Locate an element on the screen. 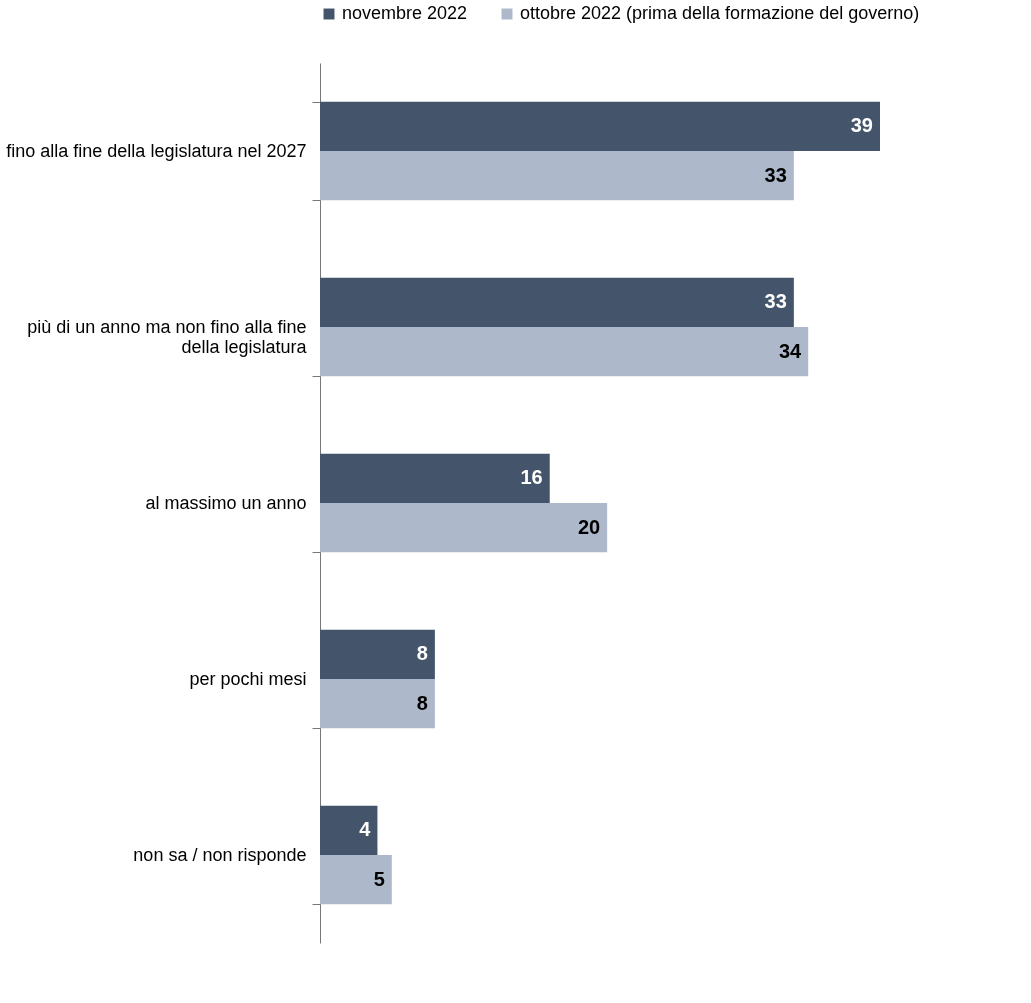 The width and height of the screenshot is (1031, 1003). legend-label: novembre 2022 is located at coordinates (405, 13).